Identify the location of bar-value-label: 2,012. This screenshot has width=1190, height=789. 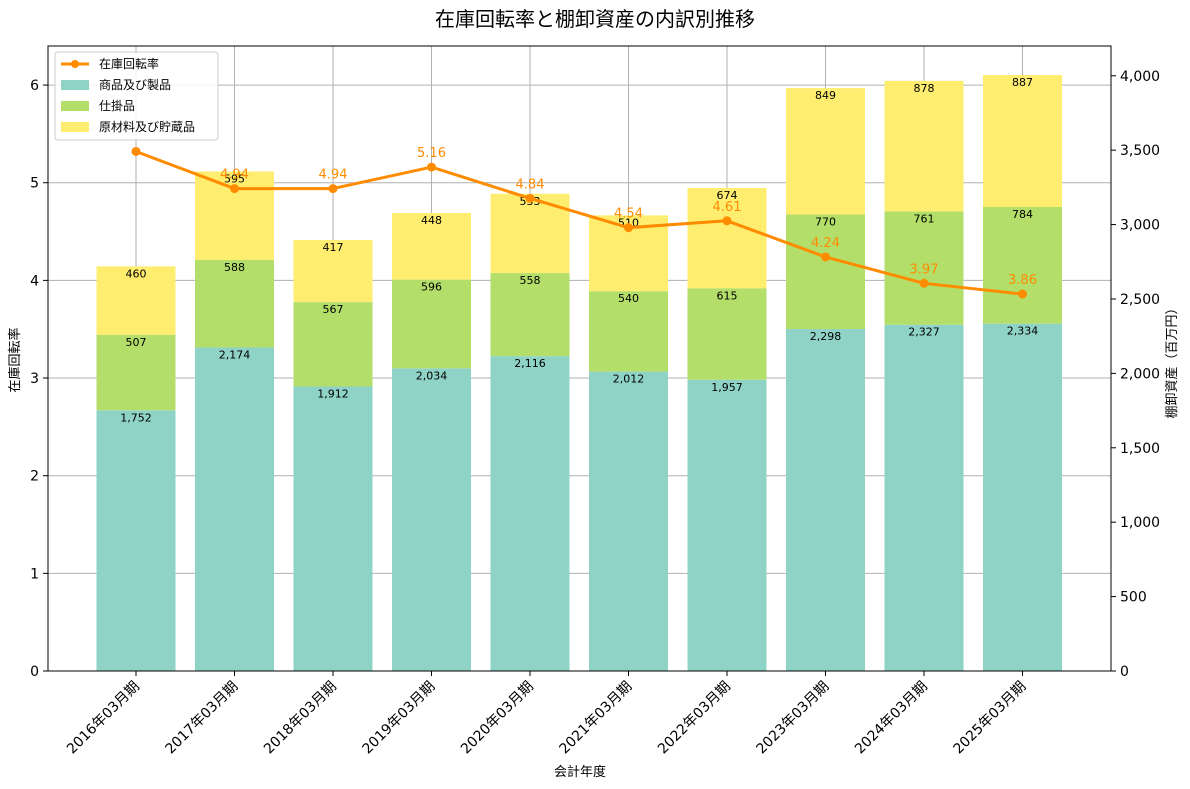
(629, 379).